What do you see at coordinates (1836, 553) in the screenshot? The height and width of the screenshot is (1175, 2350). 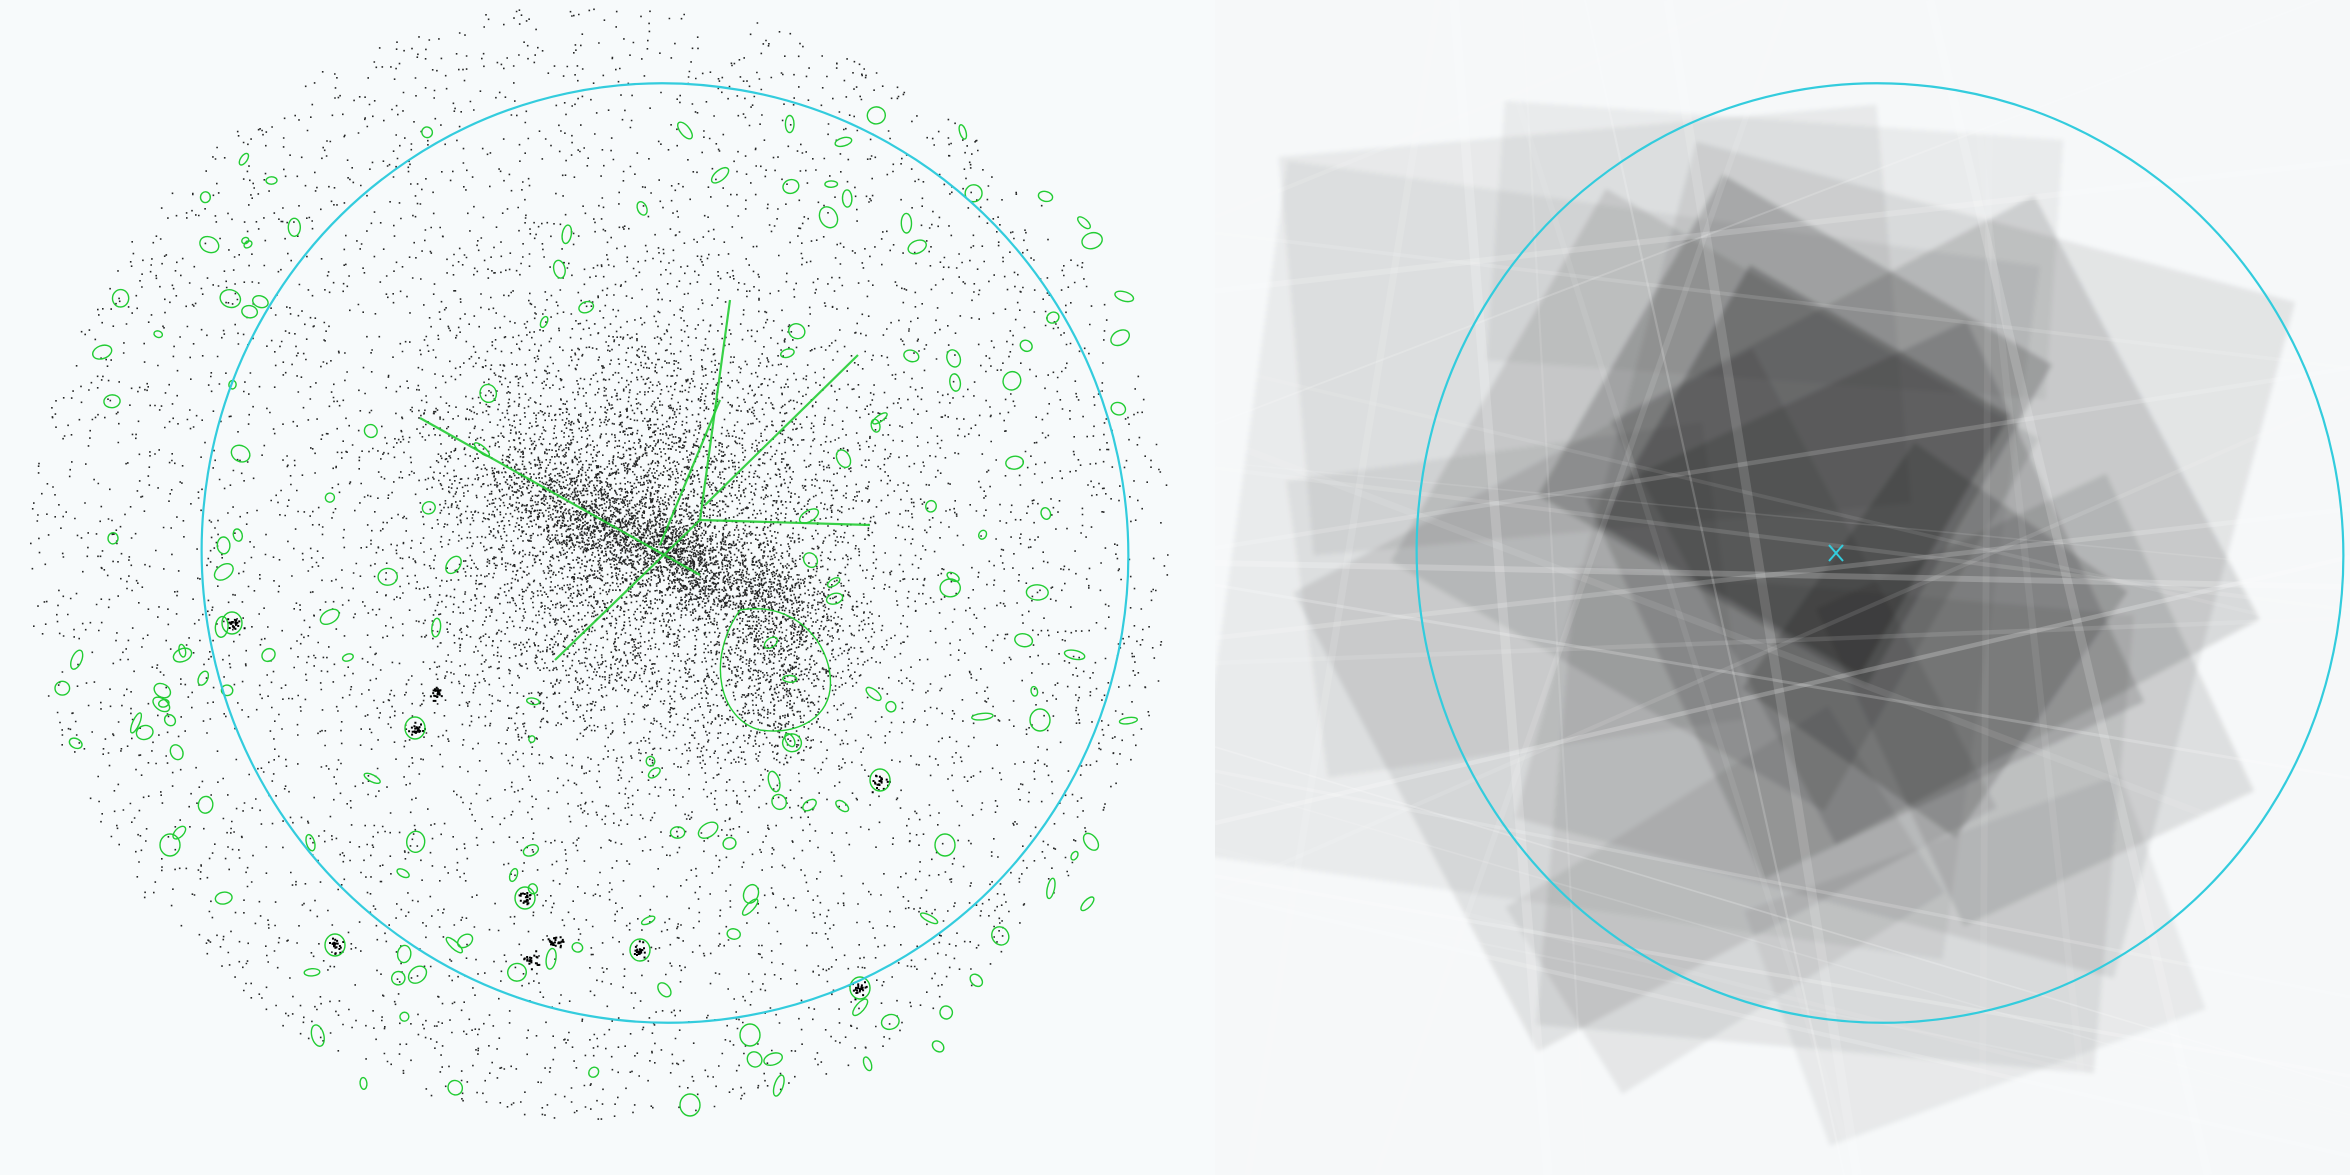 I see `center-x-marker` at bounding box center [1836, 553].